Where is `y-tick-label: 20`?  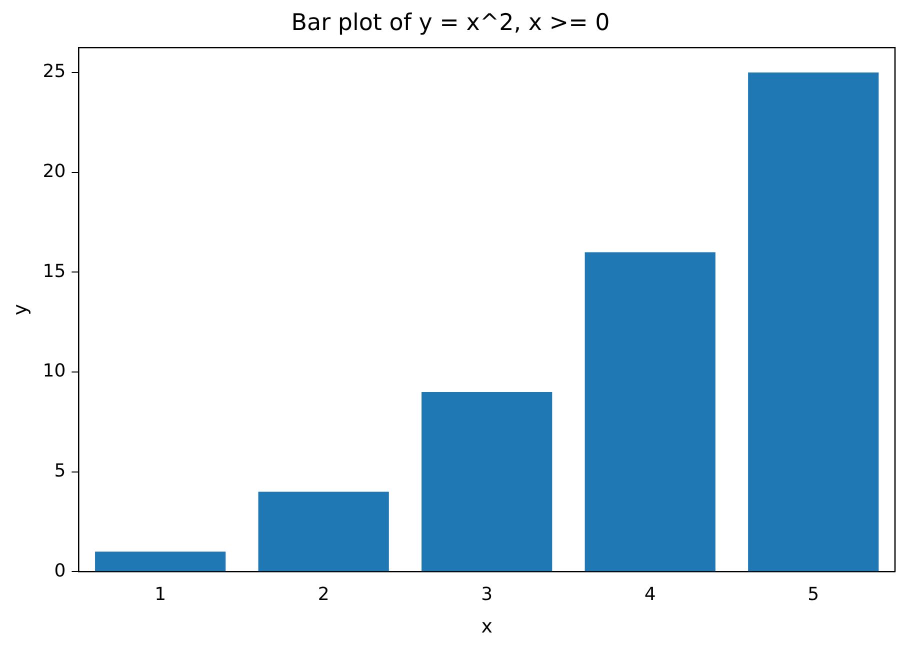
y-tick-label: 20 is located at coordinates (54, 171).